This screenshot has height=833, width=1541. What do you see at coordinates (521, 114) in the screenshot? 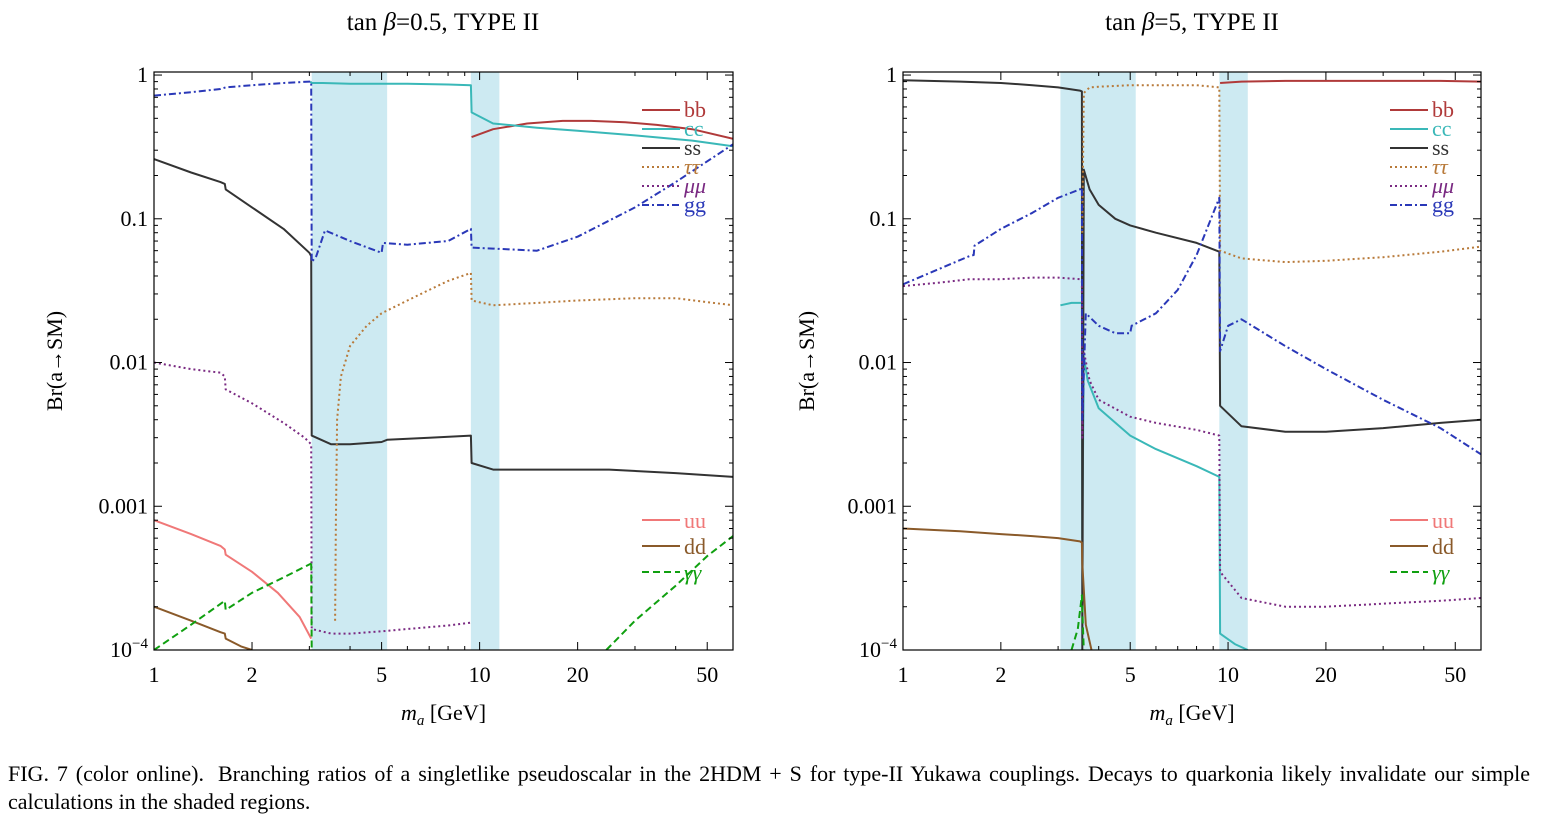
I see `series-line-cc` at bounding box center [521, 114].